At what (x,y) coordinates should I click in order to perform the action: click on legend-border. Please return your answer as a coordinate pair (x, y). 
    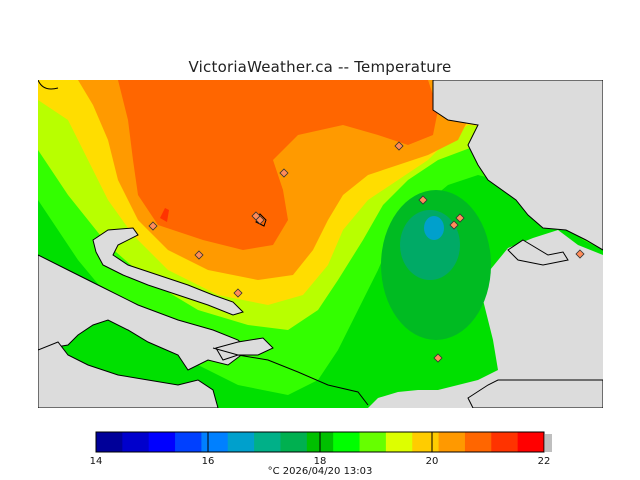
    Looking at the image, I should click on (320, 442).